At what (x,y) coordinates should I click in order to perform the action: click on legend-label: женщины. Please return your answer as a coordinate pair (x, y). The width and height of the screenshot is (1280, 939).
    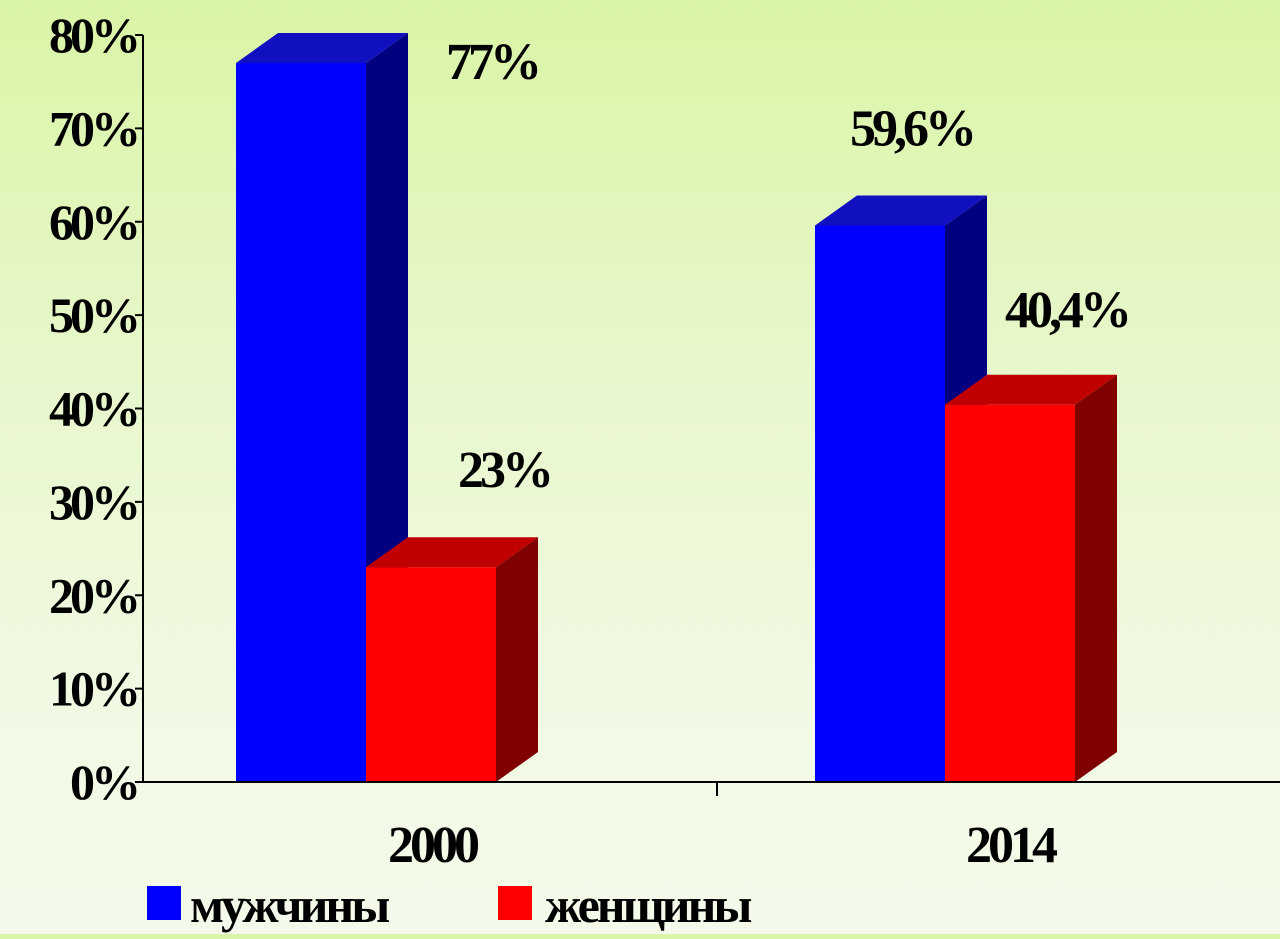
    Looking at the image, I should click on (648, 905).